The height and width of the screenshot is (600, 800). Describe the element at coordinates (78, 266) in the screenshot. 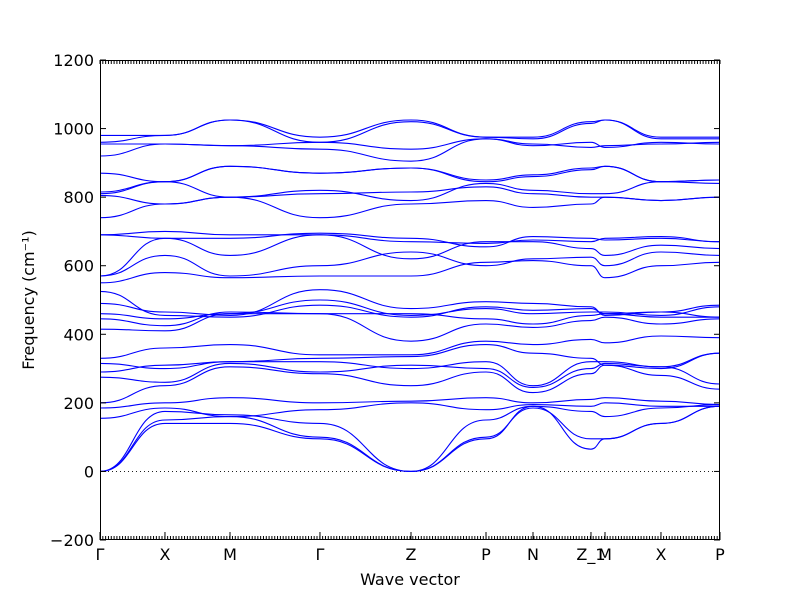

I see `y-tick-label: 600` at that location.